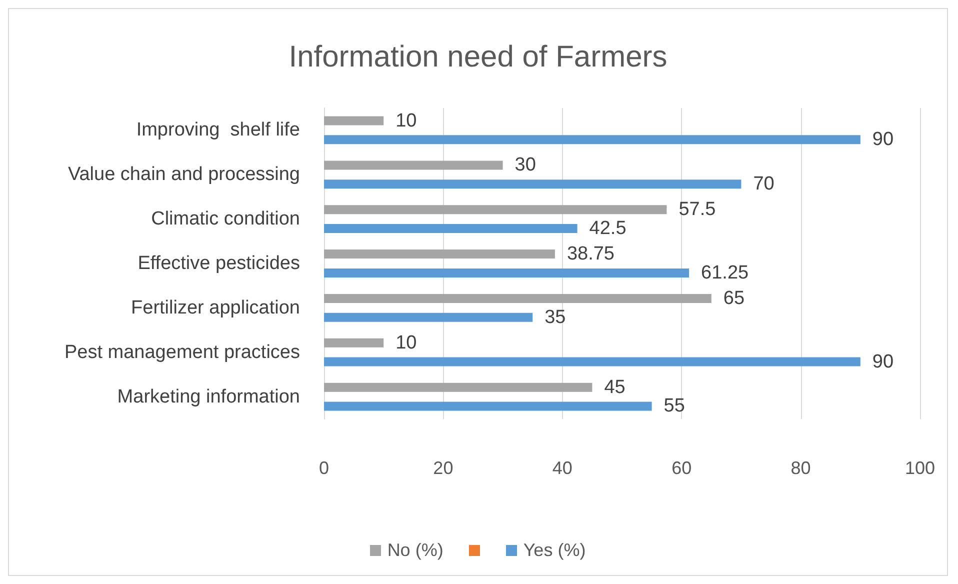 Image resolution: width=958 pixels, height=584 pixels. I want to click on data-label: 57.5, so click(697, 209).